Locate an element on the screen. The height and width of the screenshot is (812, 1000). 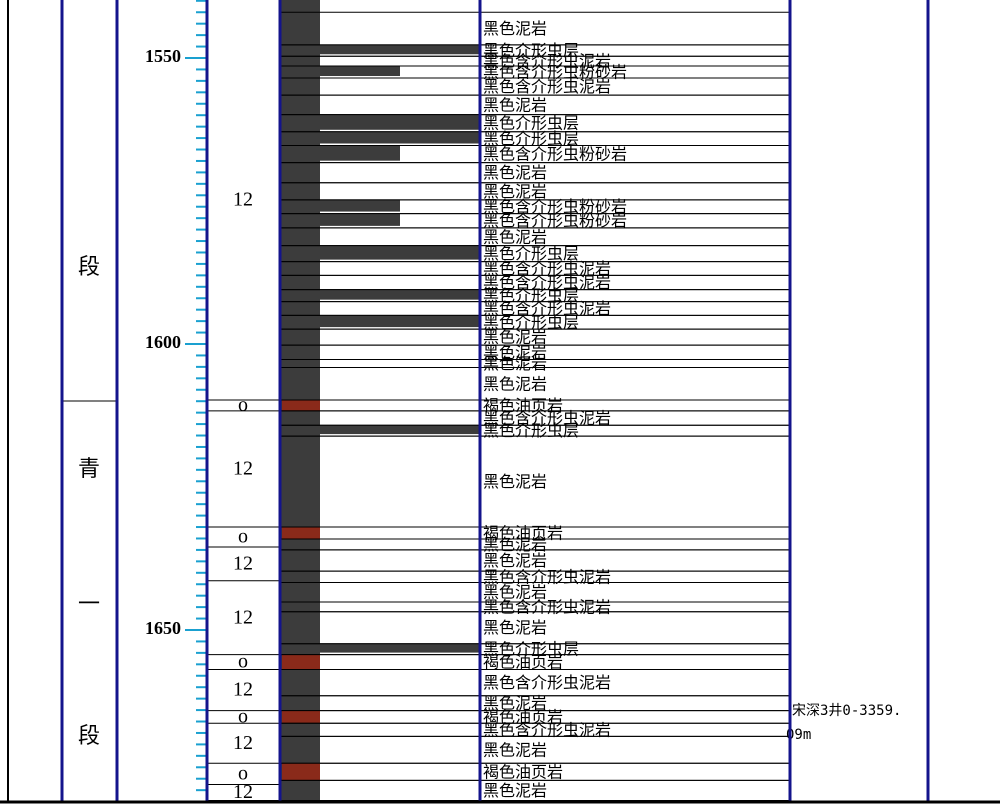
depth-label: 1550 is located at coordinates (163, 56).